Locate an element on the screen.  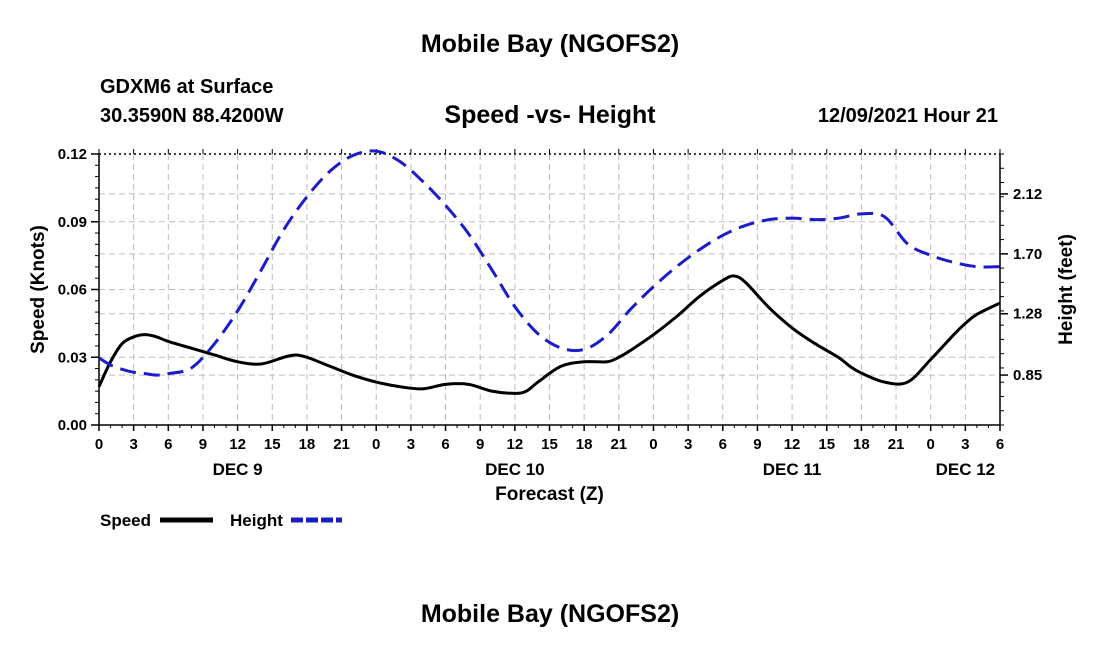
y-left-tick-label: 0.00 is located at coordinates (72, 425).